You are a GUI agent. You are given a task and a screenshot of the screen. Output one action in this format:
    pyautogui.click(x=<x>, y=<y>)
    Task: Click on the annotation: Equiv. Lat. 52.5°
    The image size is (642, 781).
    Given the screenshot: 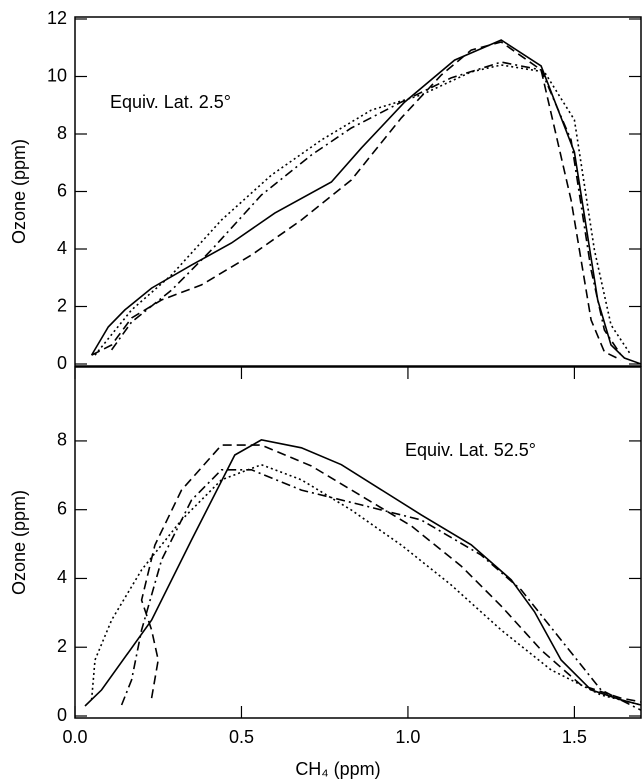 What is the action you would take?
    pyautogui.click(x=470, y=450)
    